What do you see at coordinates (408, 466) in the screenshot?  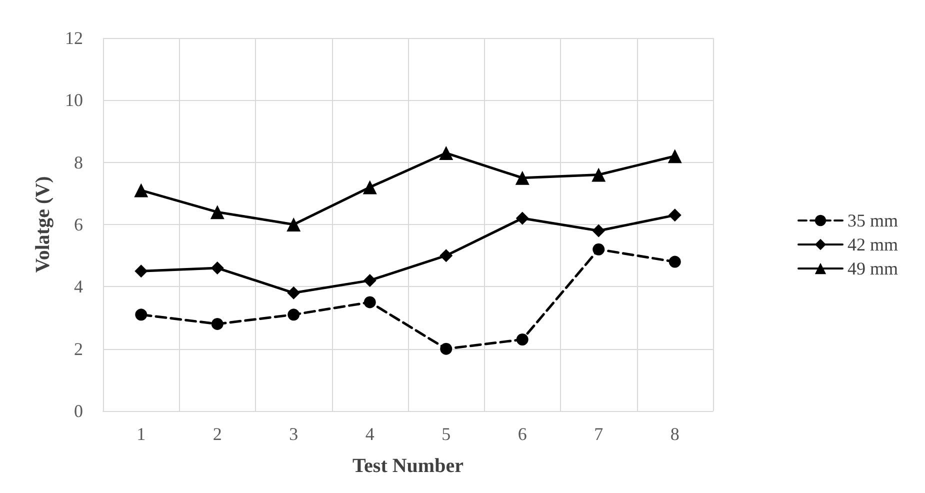 I see `x-axis-title: Test Number` at bounding box center [408, 466].